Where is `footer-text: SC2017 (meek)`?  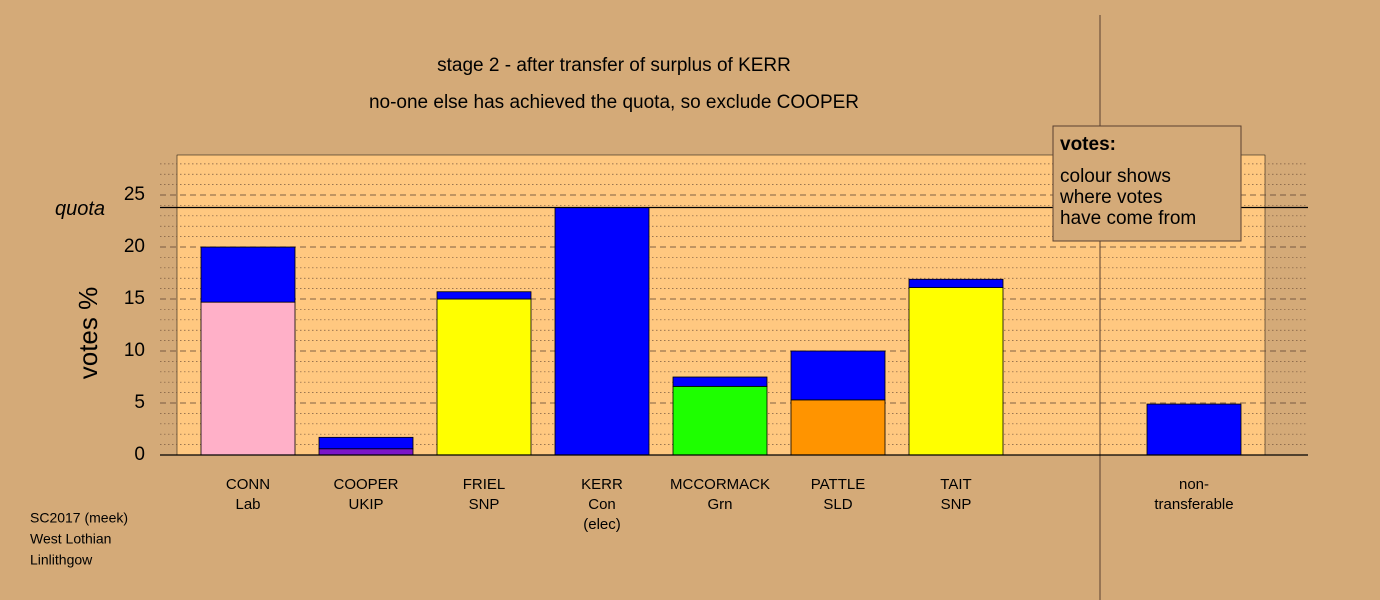
footer-text: SC2017 (meek) is located at coordinates (79, 518).